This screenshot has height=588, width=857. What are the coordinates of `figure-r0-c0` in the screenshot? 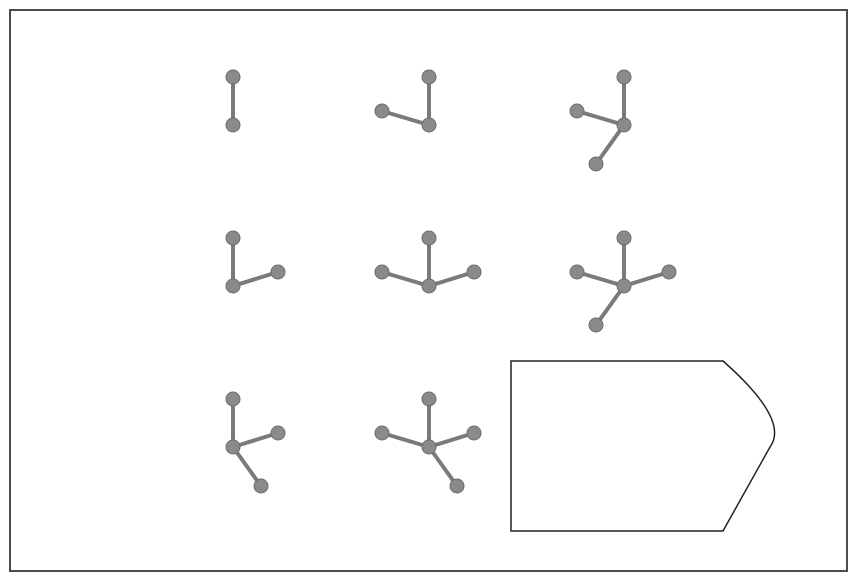 It's located at (233, 101).